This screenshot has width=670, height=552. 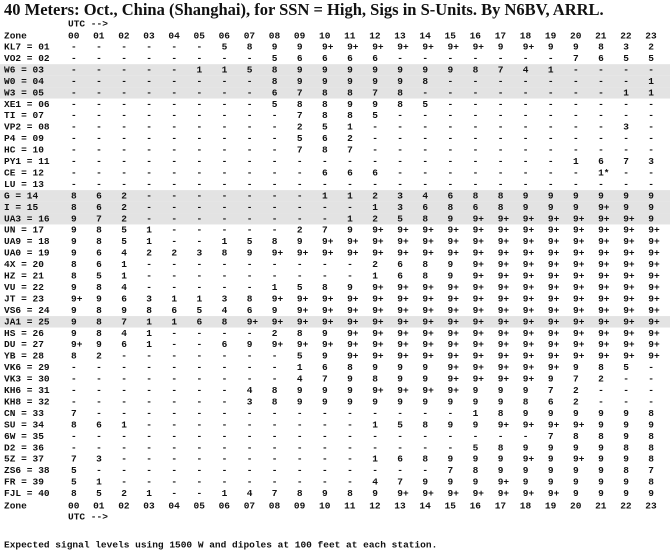 I want to click on zone-label: VU = 22, so click(x=24, y=287).